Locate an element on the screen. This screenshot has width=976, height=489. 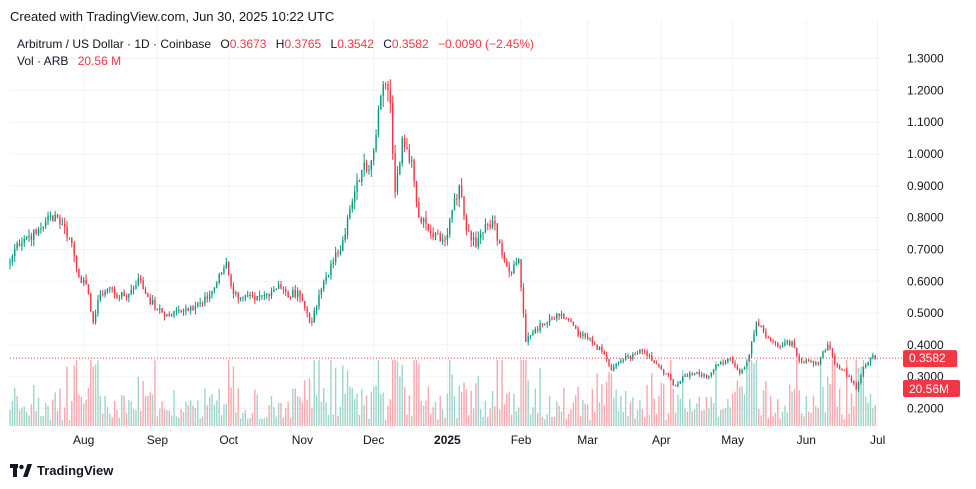
x-tick-label: Jun is located at coordinates (806, 440).